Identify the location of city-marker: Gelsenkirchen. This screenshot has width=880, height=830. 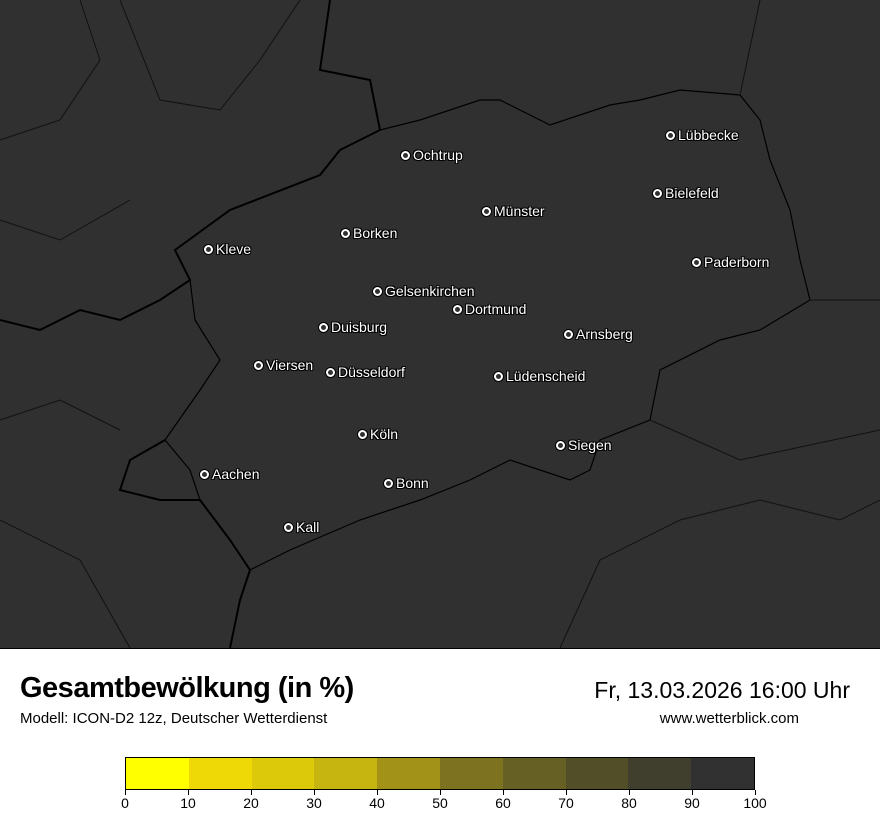
(424, 291).